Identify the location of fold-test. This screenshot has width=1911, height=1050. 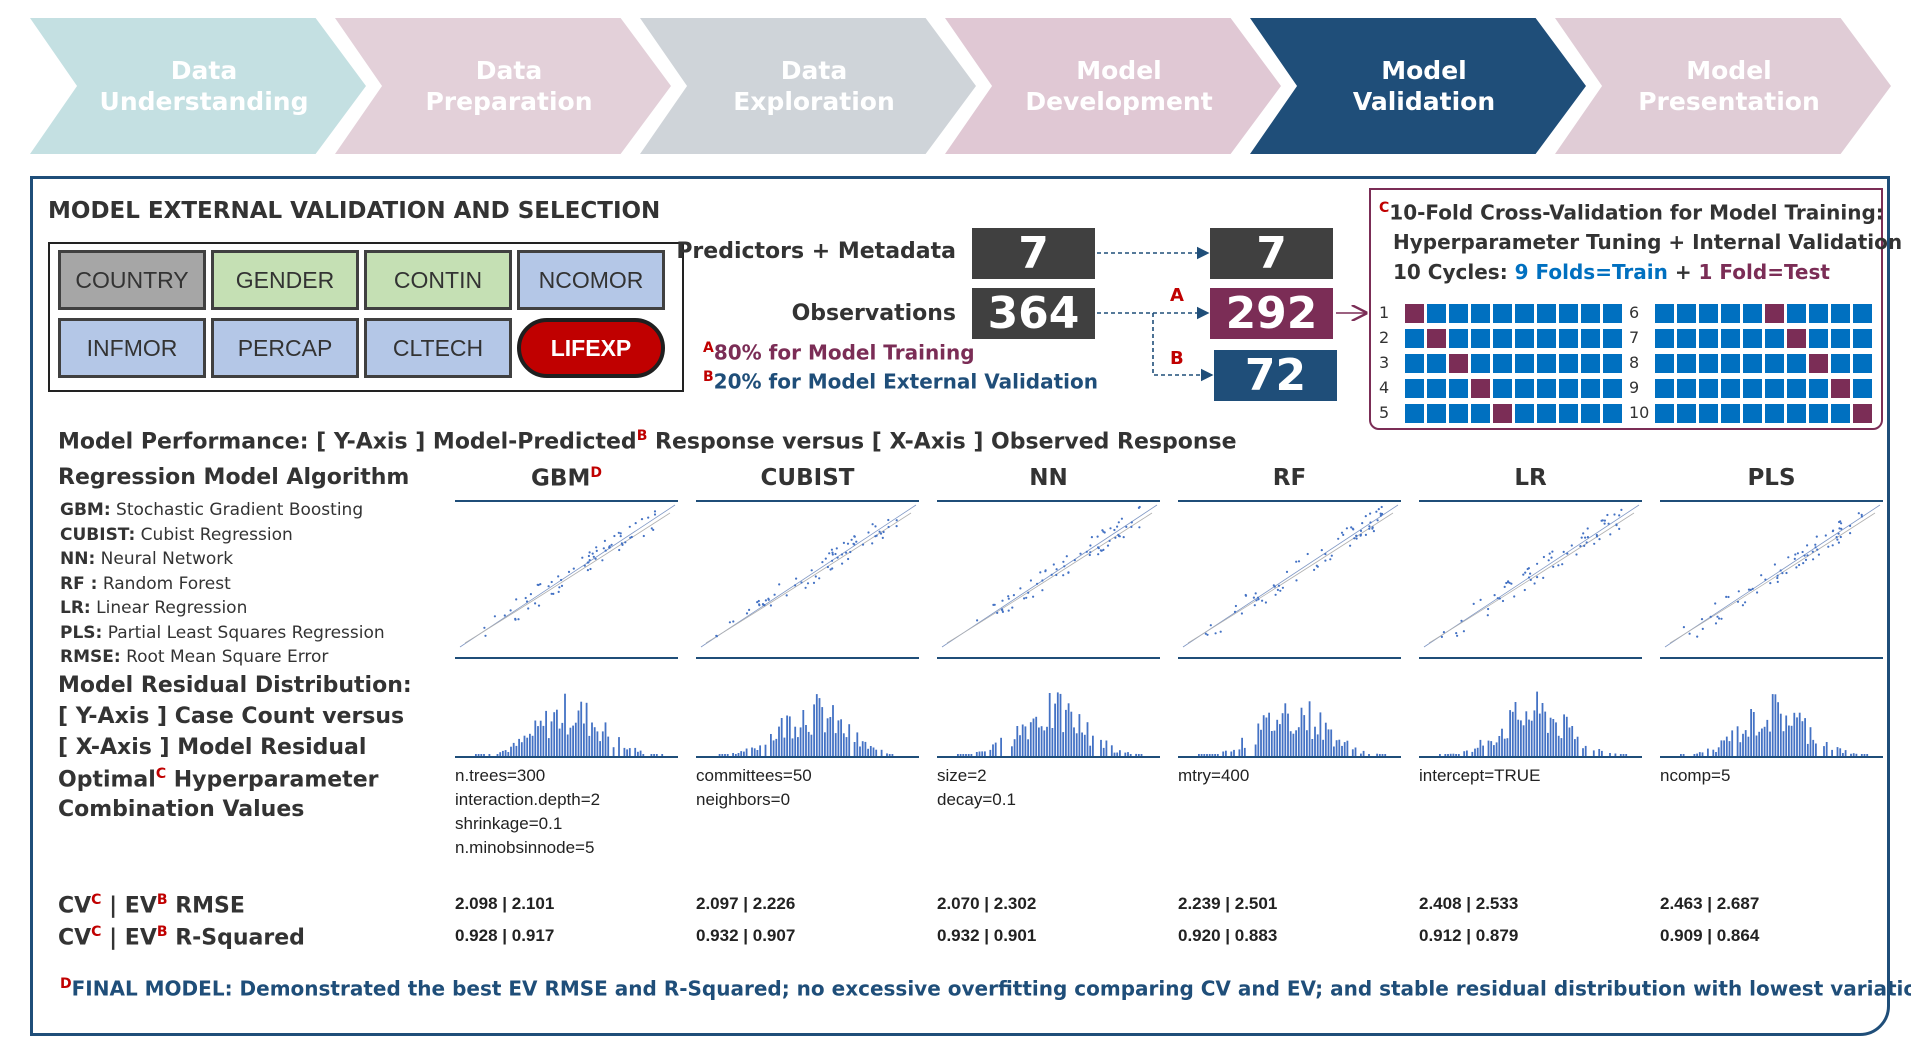
(1414, 313).